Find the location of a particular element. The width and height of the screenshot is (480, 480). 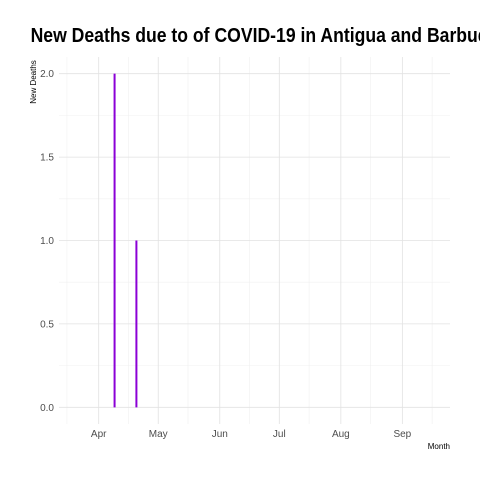

y-tick-label: 2.0 is located at coordinates (47, 74).